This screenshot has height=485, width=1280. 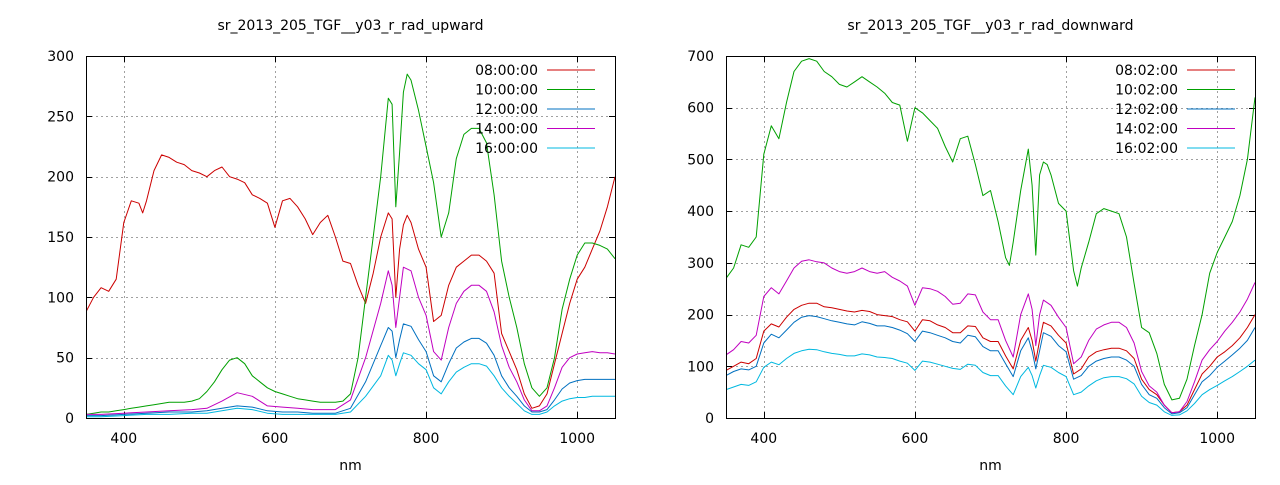 I want to click on legend-label: 12:02:00, so click(x=1146, y=110).